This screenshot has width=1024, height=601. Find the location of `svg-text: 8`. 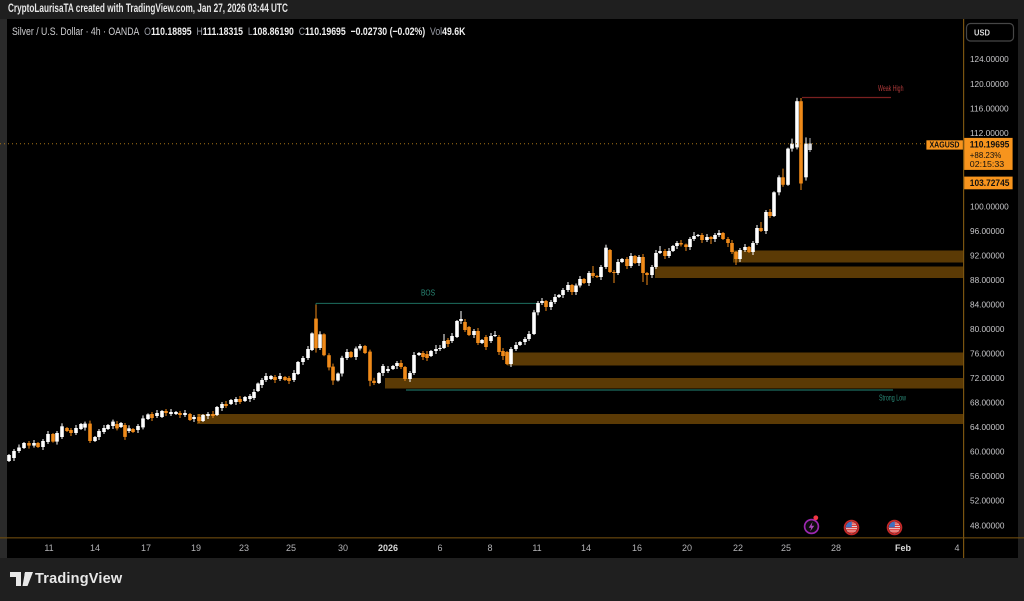

svg-text: 8 is located at coordinates (489, 548).